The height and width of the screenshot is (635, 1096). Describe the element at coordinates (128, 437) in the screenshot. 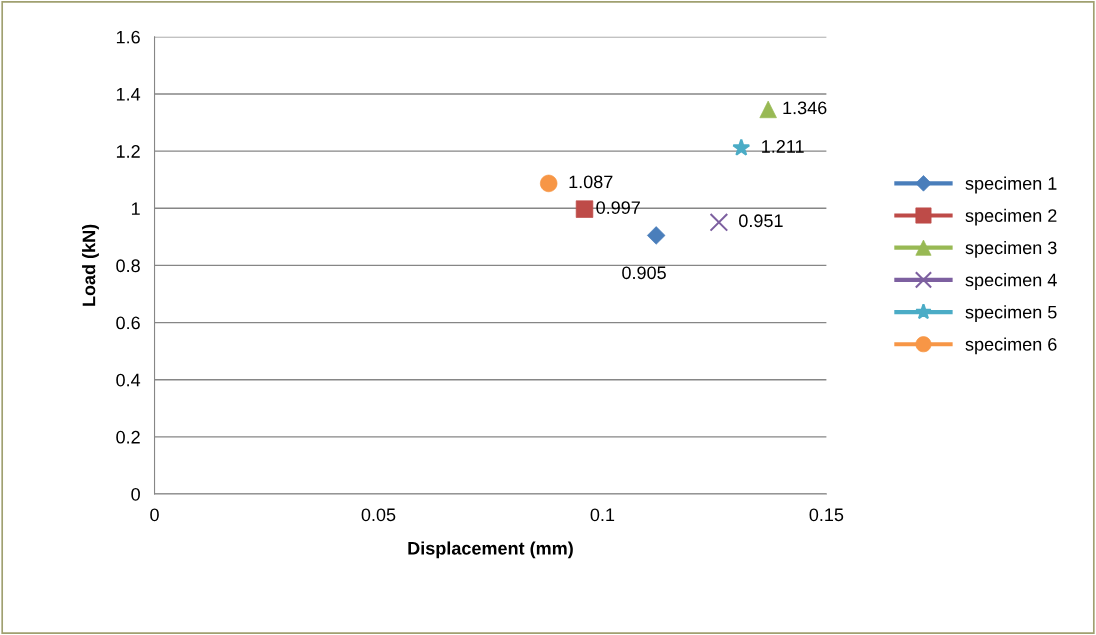

I see `y-tick-label: 0.2` at that location.